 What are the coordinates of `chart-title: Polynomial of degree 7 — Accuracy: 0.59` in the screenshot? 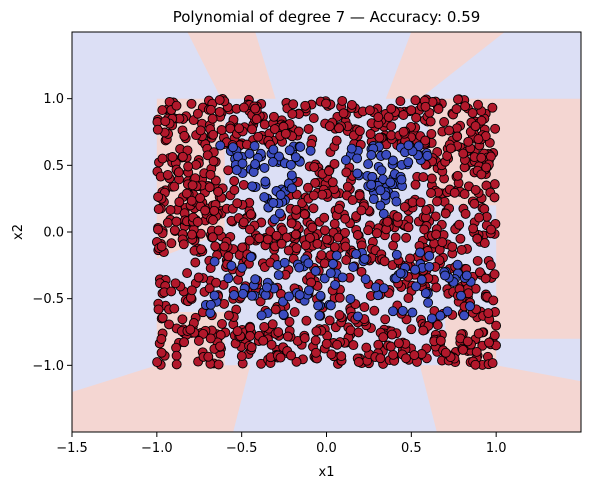 It's located at (327, 17).